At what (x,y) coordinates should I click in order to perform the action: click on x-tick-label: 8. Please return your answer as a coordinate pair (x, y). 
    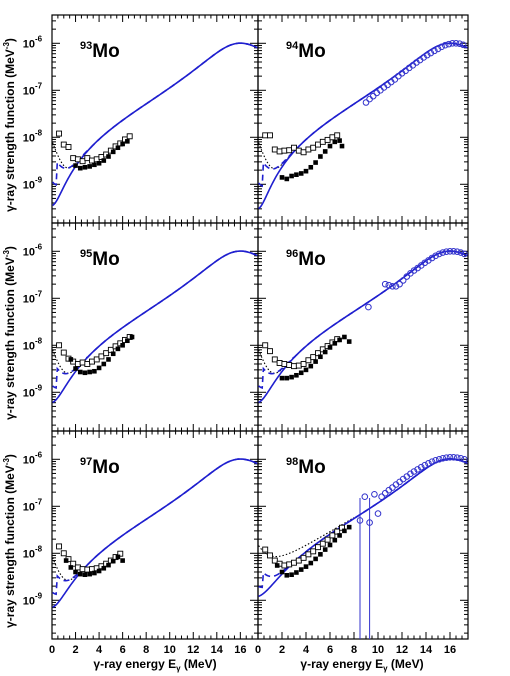
    Looking at the image, I should click on (354, 650).